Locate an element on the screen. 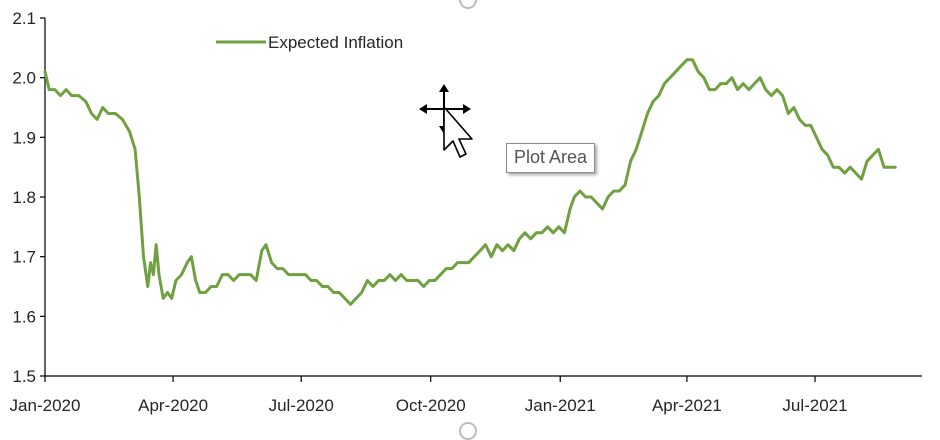 This screenshot has height=440, width=940. x-tick-label: Jan-2020 is located at coordinates (45, 405).